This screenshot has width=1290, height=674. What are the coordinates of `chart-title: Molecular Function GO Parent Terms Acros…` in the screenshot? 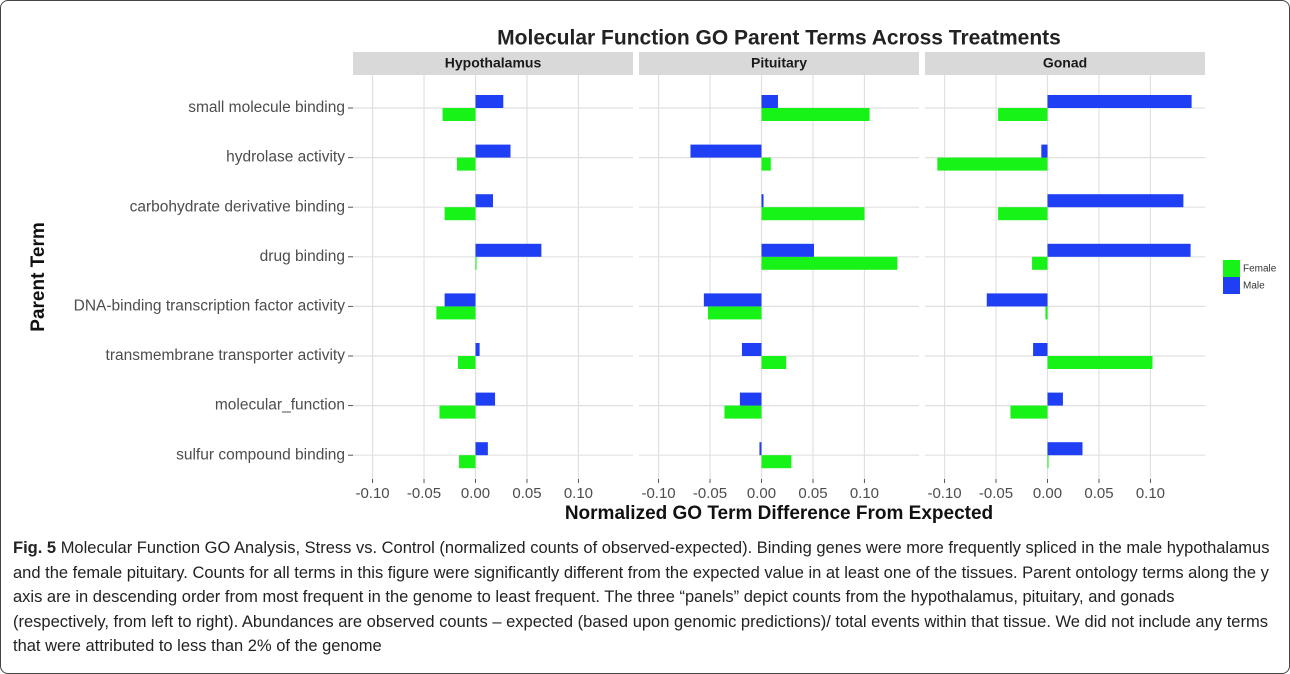 It's located at (779, 38).